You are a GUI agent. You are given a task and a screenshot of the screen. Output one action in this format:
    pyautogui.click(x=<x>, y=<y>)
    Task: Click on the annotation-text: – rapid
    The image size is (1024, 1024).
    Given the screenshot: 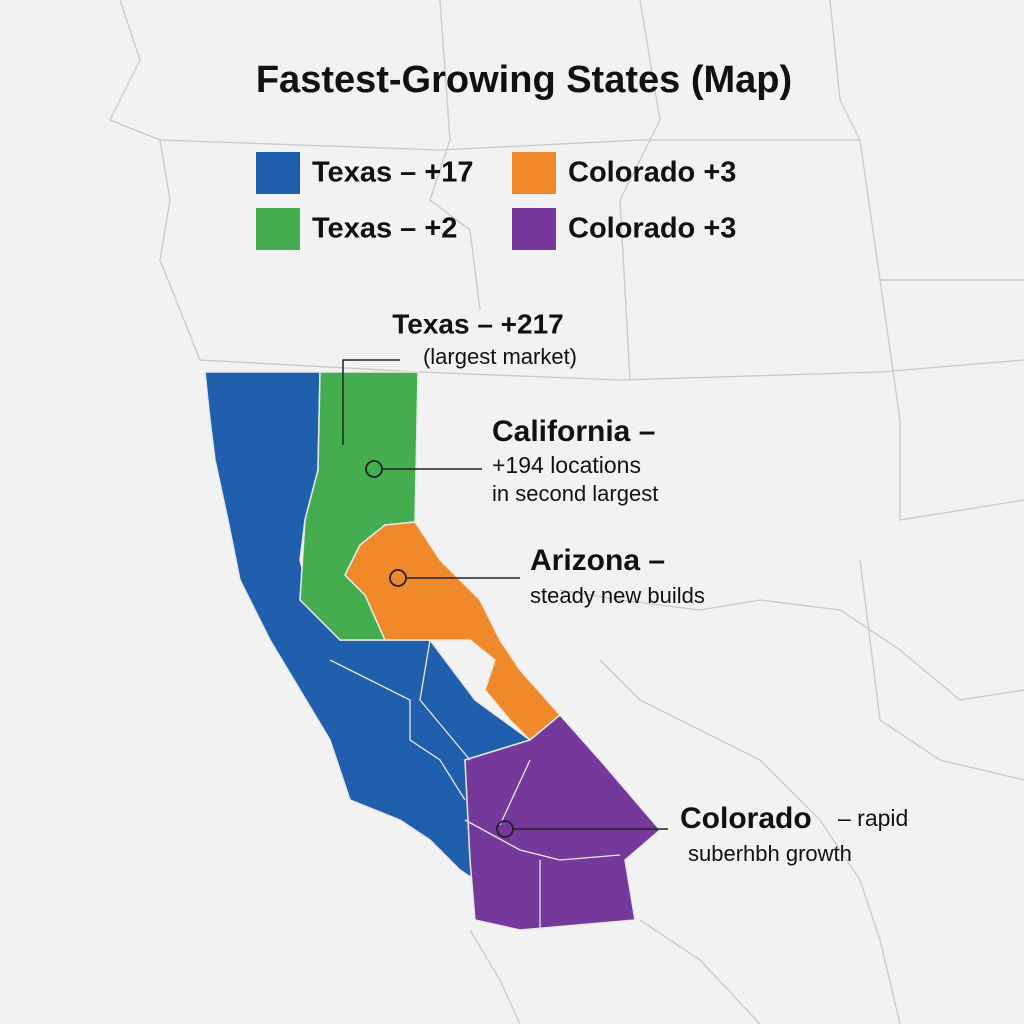 What is the action you would take?
    pyautogui.click(x=873, y=818)
    